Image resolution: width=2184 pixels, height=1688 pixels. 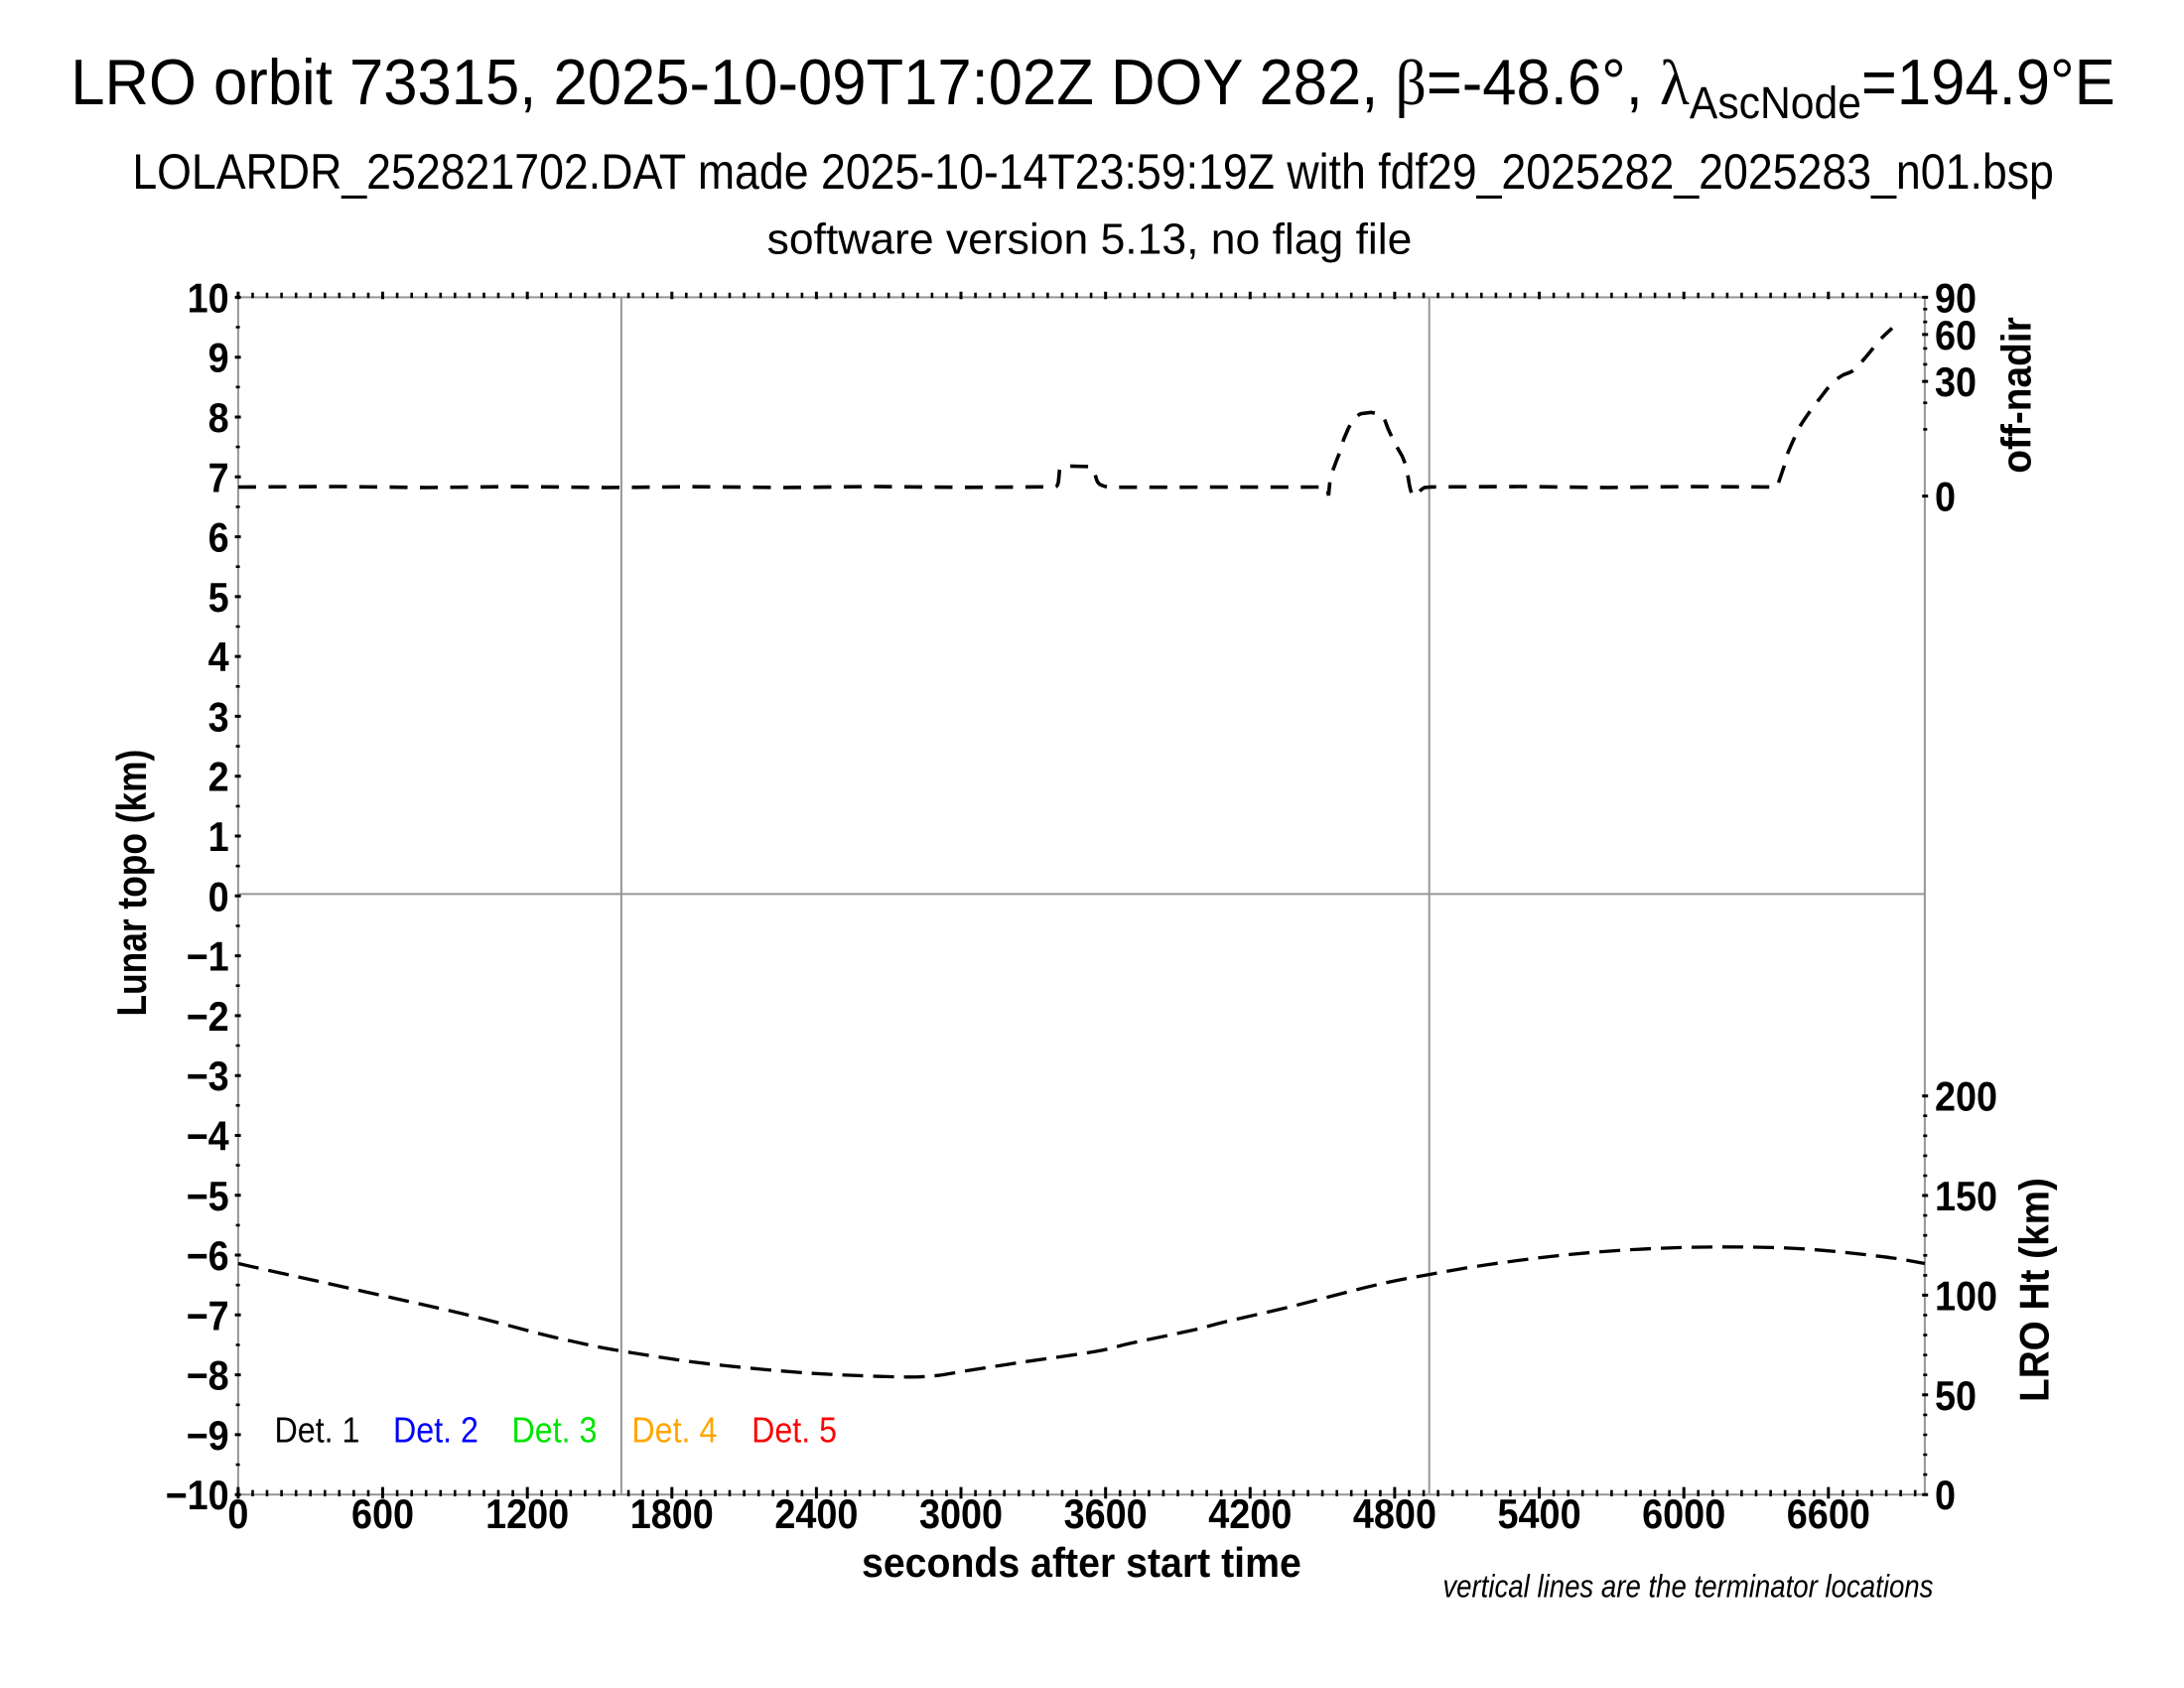 What do you see at coordinates (1539, 1514) in the screenshot?
I see `svg-text: 5400` at bounding box center [1539, 1514].